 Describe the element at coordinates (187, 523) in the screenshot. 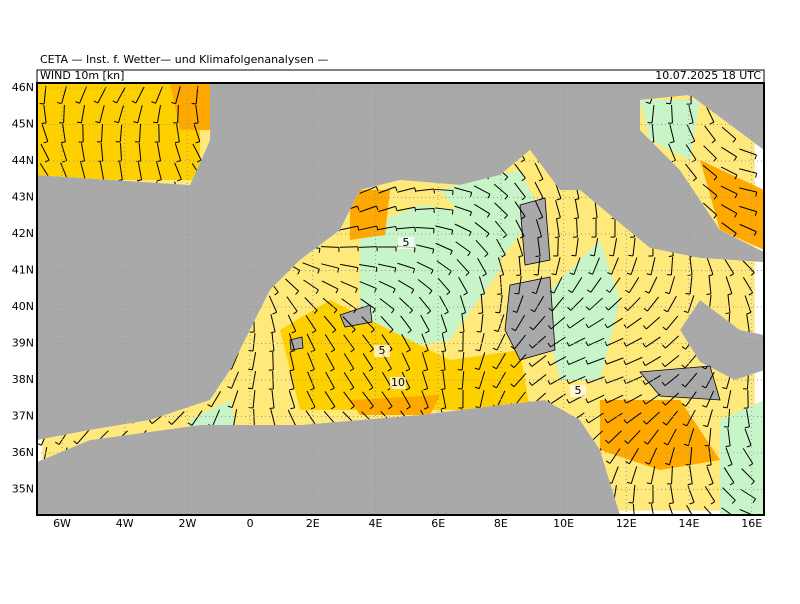

I see `lon-label: 2W` at that location.